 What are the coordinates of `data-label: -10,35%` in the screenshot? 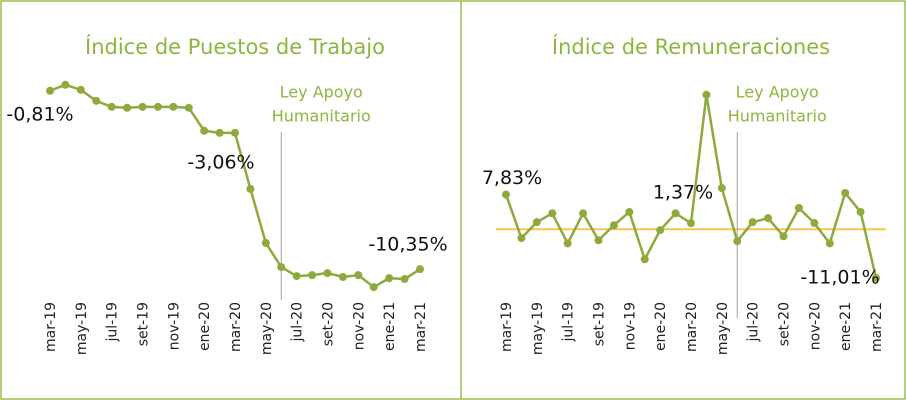 It's located at (407, 245).